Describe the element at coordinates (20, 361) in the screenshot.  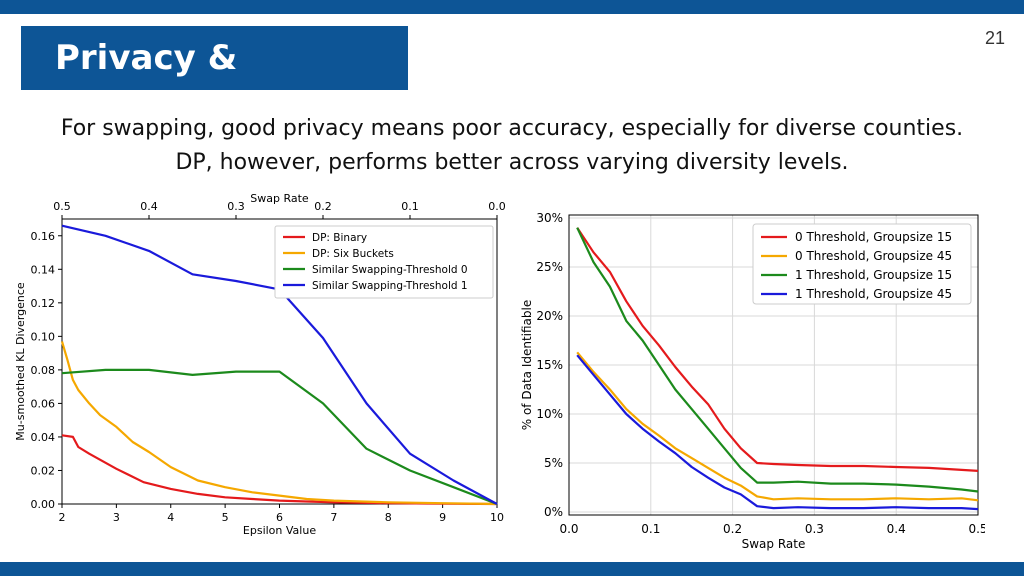
I see `y-axis-label: Mu-smoothed KL Divergence` at that location.